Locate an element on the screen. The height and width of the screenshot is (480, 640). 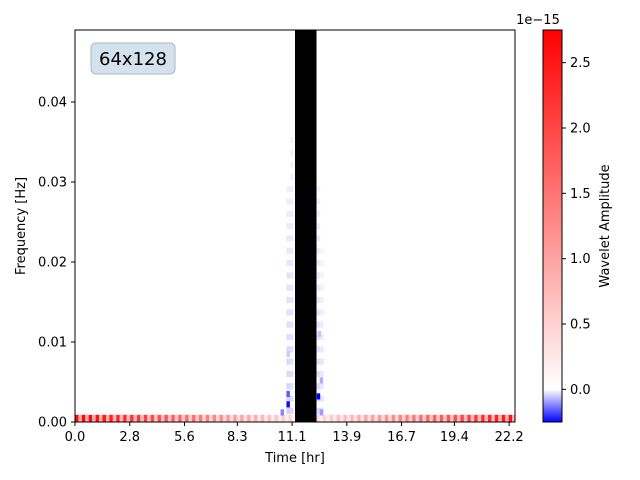
x-axis-ticks: 0.0 2.8 5.6 8.3 11.1 13.9 16.7 19.4 22.2 is located at coordinates (294, 433).